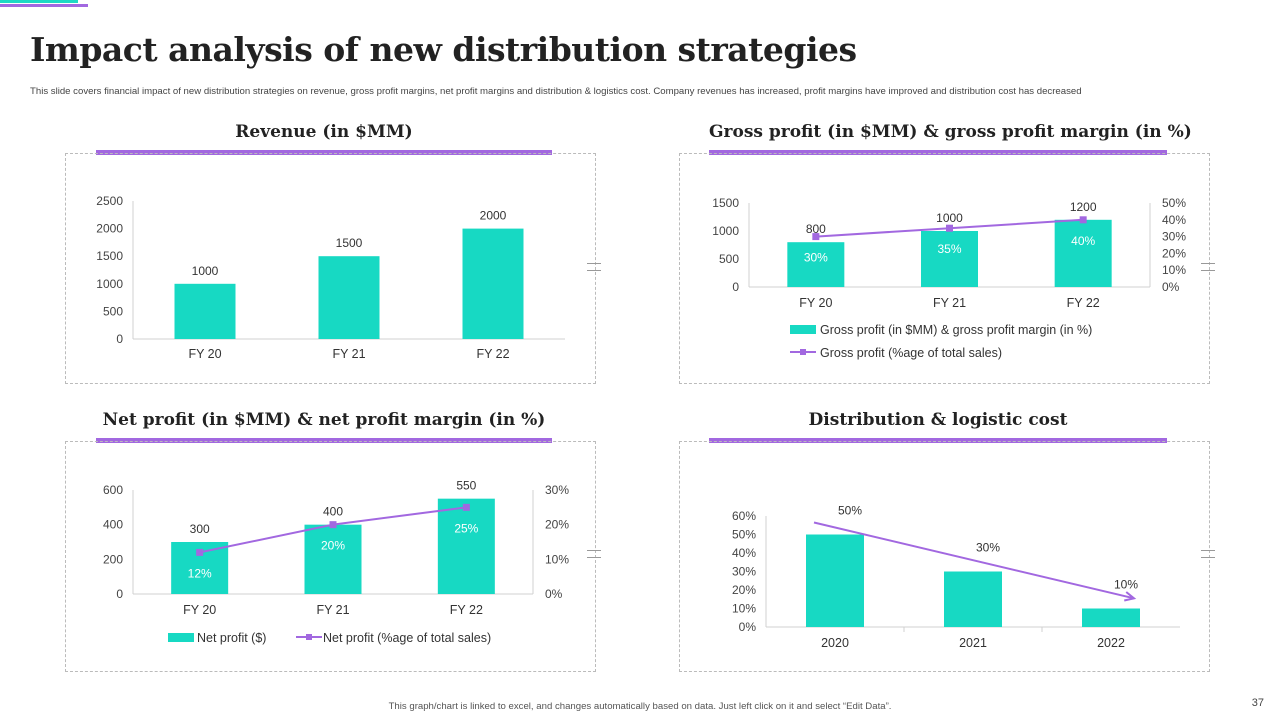 This screenshot has height=720, width=1280. Describe the element at coordinates (850, 511) in the screenshot. I see `dist-bar-label: 50%` at that location.